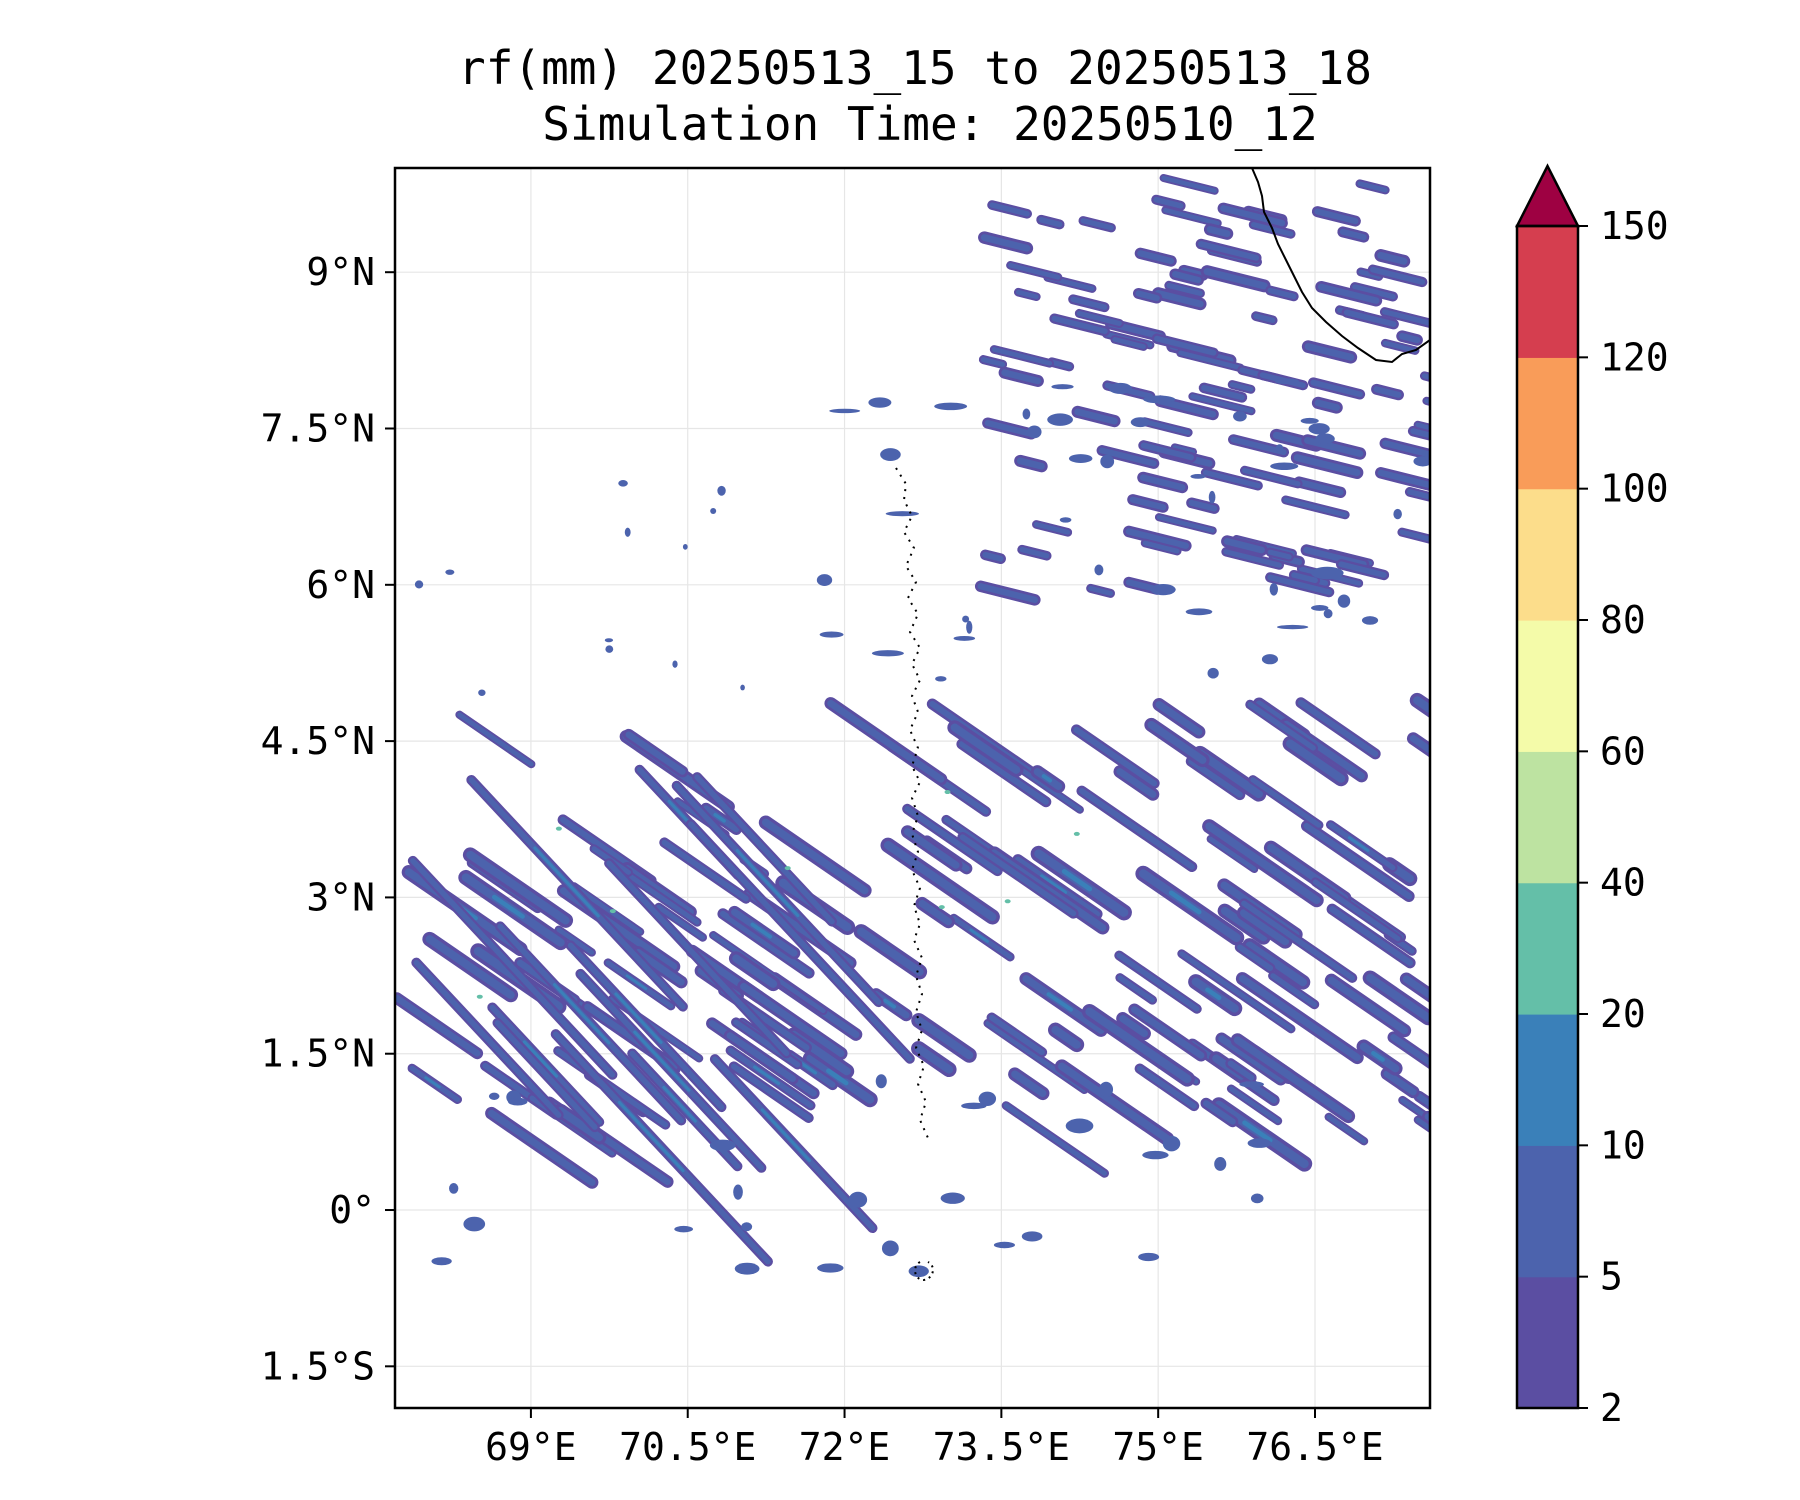 This screenshot has height=1500, width=1800. I want to click on colorbar-extend-arrow, so click(1547, 195).